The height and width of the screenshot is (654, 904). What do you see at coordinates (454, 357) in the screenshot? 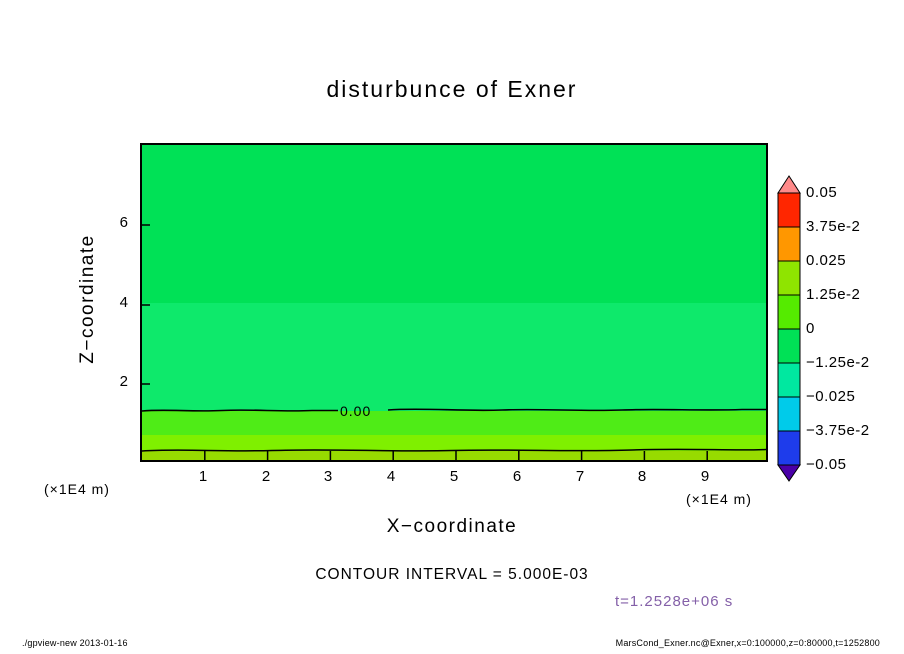
I see `field-band-middle` at bounding box center [454, 357].